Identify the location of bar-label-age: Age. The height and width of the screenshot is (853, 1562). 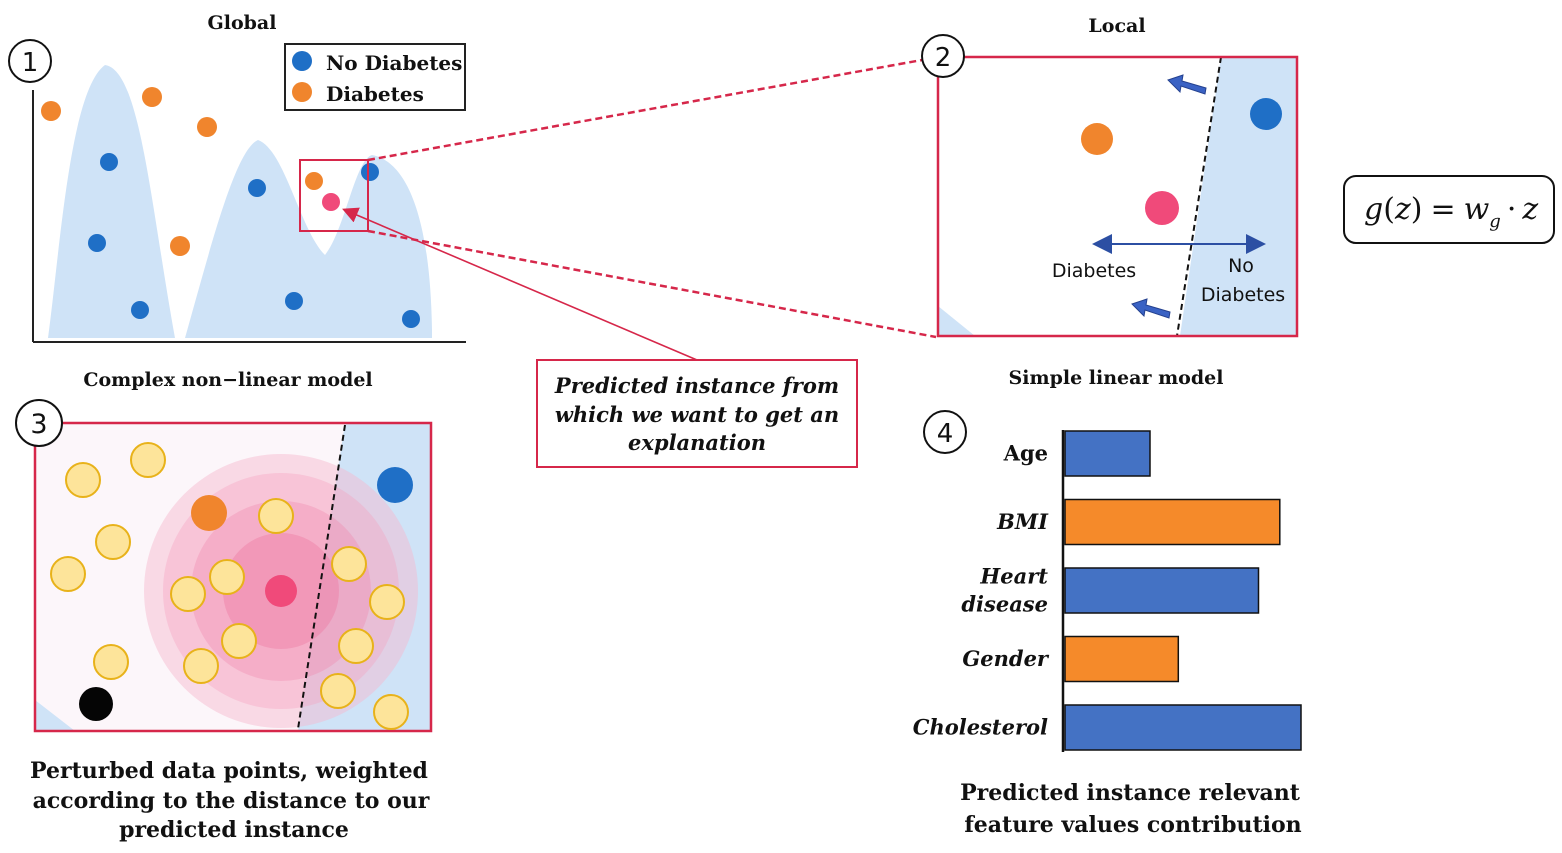
(1025, 453).